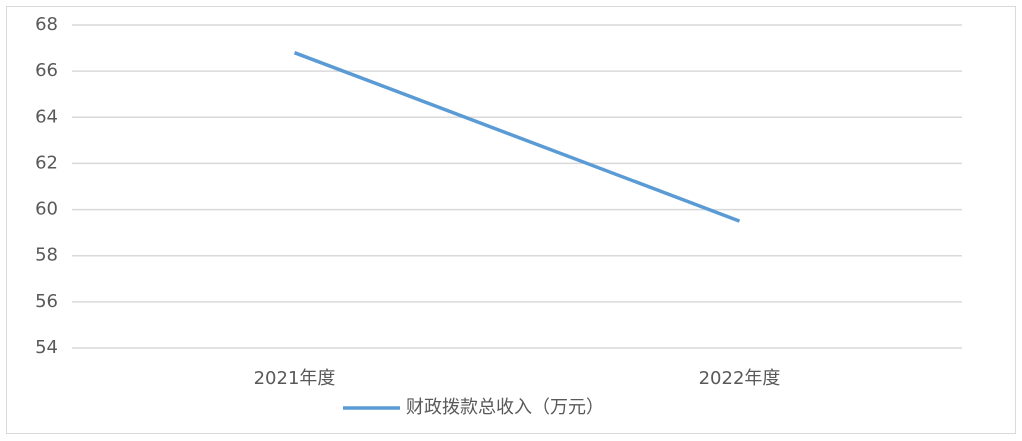 Image resolution: width=1022 pixels, height=441 pixels. Describe the element at coordinates (46, 301) in the screenshot. I see `y-tick-label: 56` at that location.